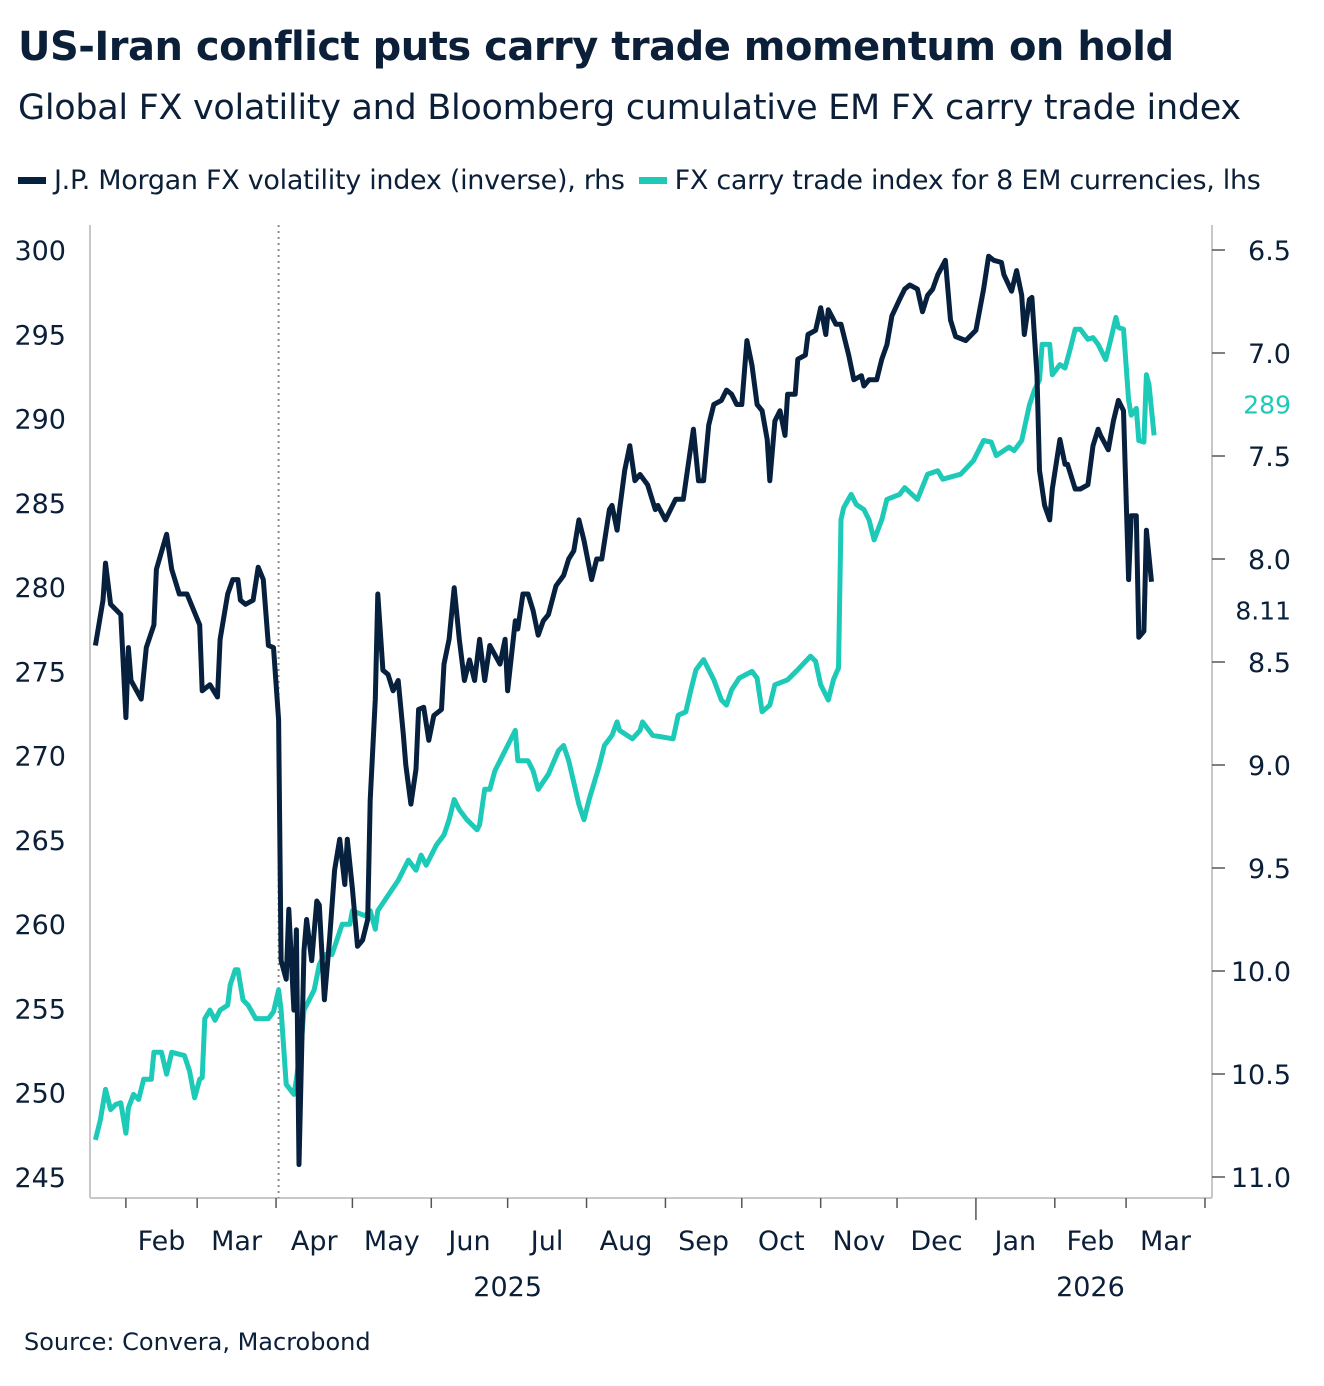  What do you see at coordinates (1269, 457) in the screenshot?
I see `y-right-tick-label: 7.5` at bounding box center [1269, 457].